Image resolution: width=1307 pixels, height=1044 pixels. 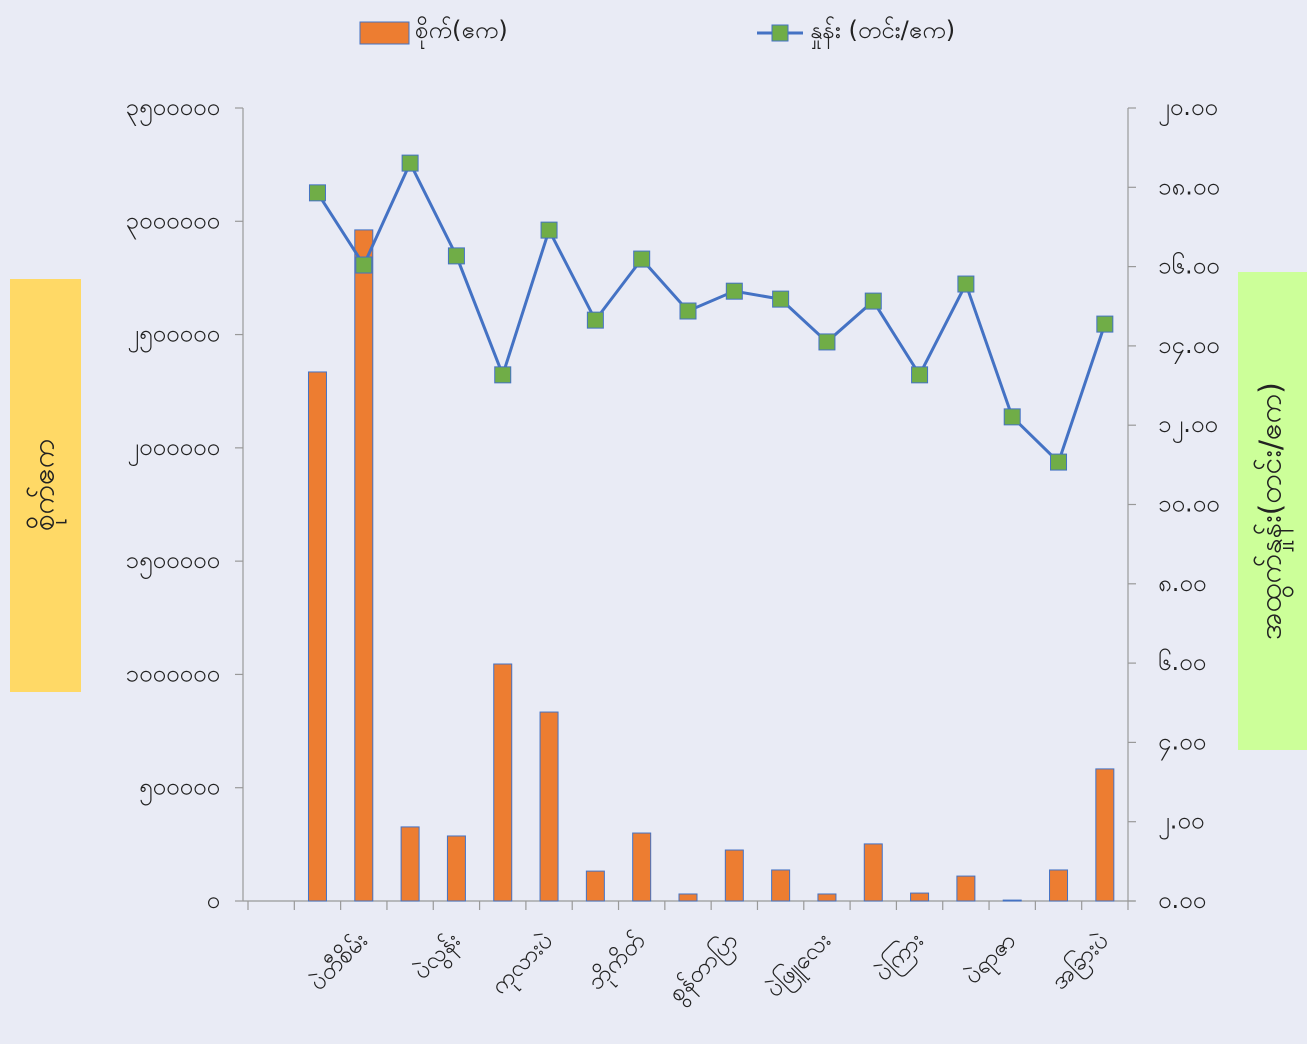 I want to click on y2-tick-label: ၆.၀၀, so click(x=1182, y=661).